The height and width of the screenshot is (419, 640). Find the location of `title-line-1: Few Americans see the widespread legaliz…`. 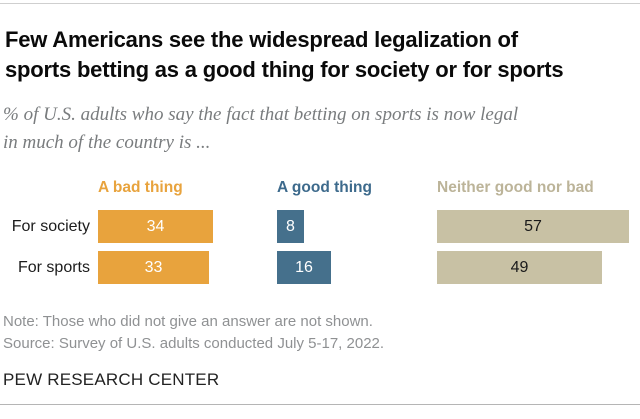

title-line-1: Few Americans see the widespread legaliz… is located at coordinates (261, 39).